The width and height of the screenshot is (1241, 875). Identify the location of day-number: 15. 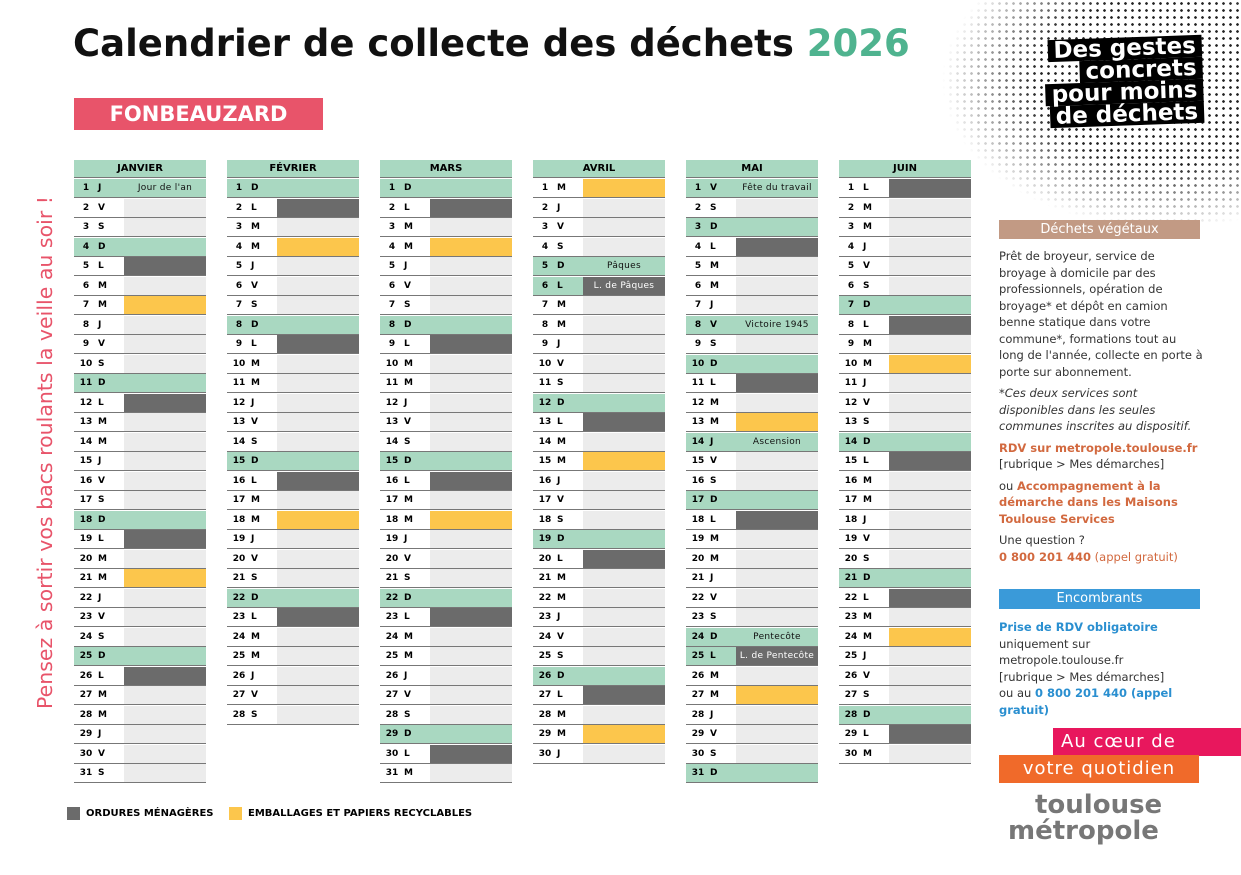
(545, 461).